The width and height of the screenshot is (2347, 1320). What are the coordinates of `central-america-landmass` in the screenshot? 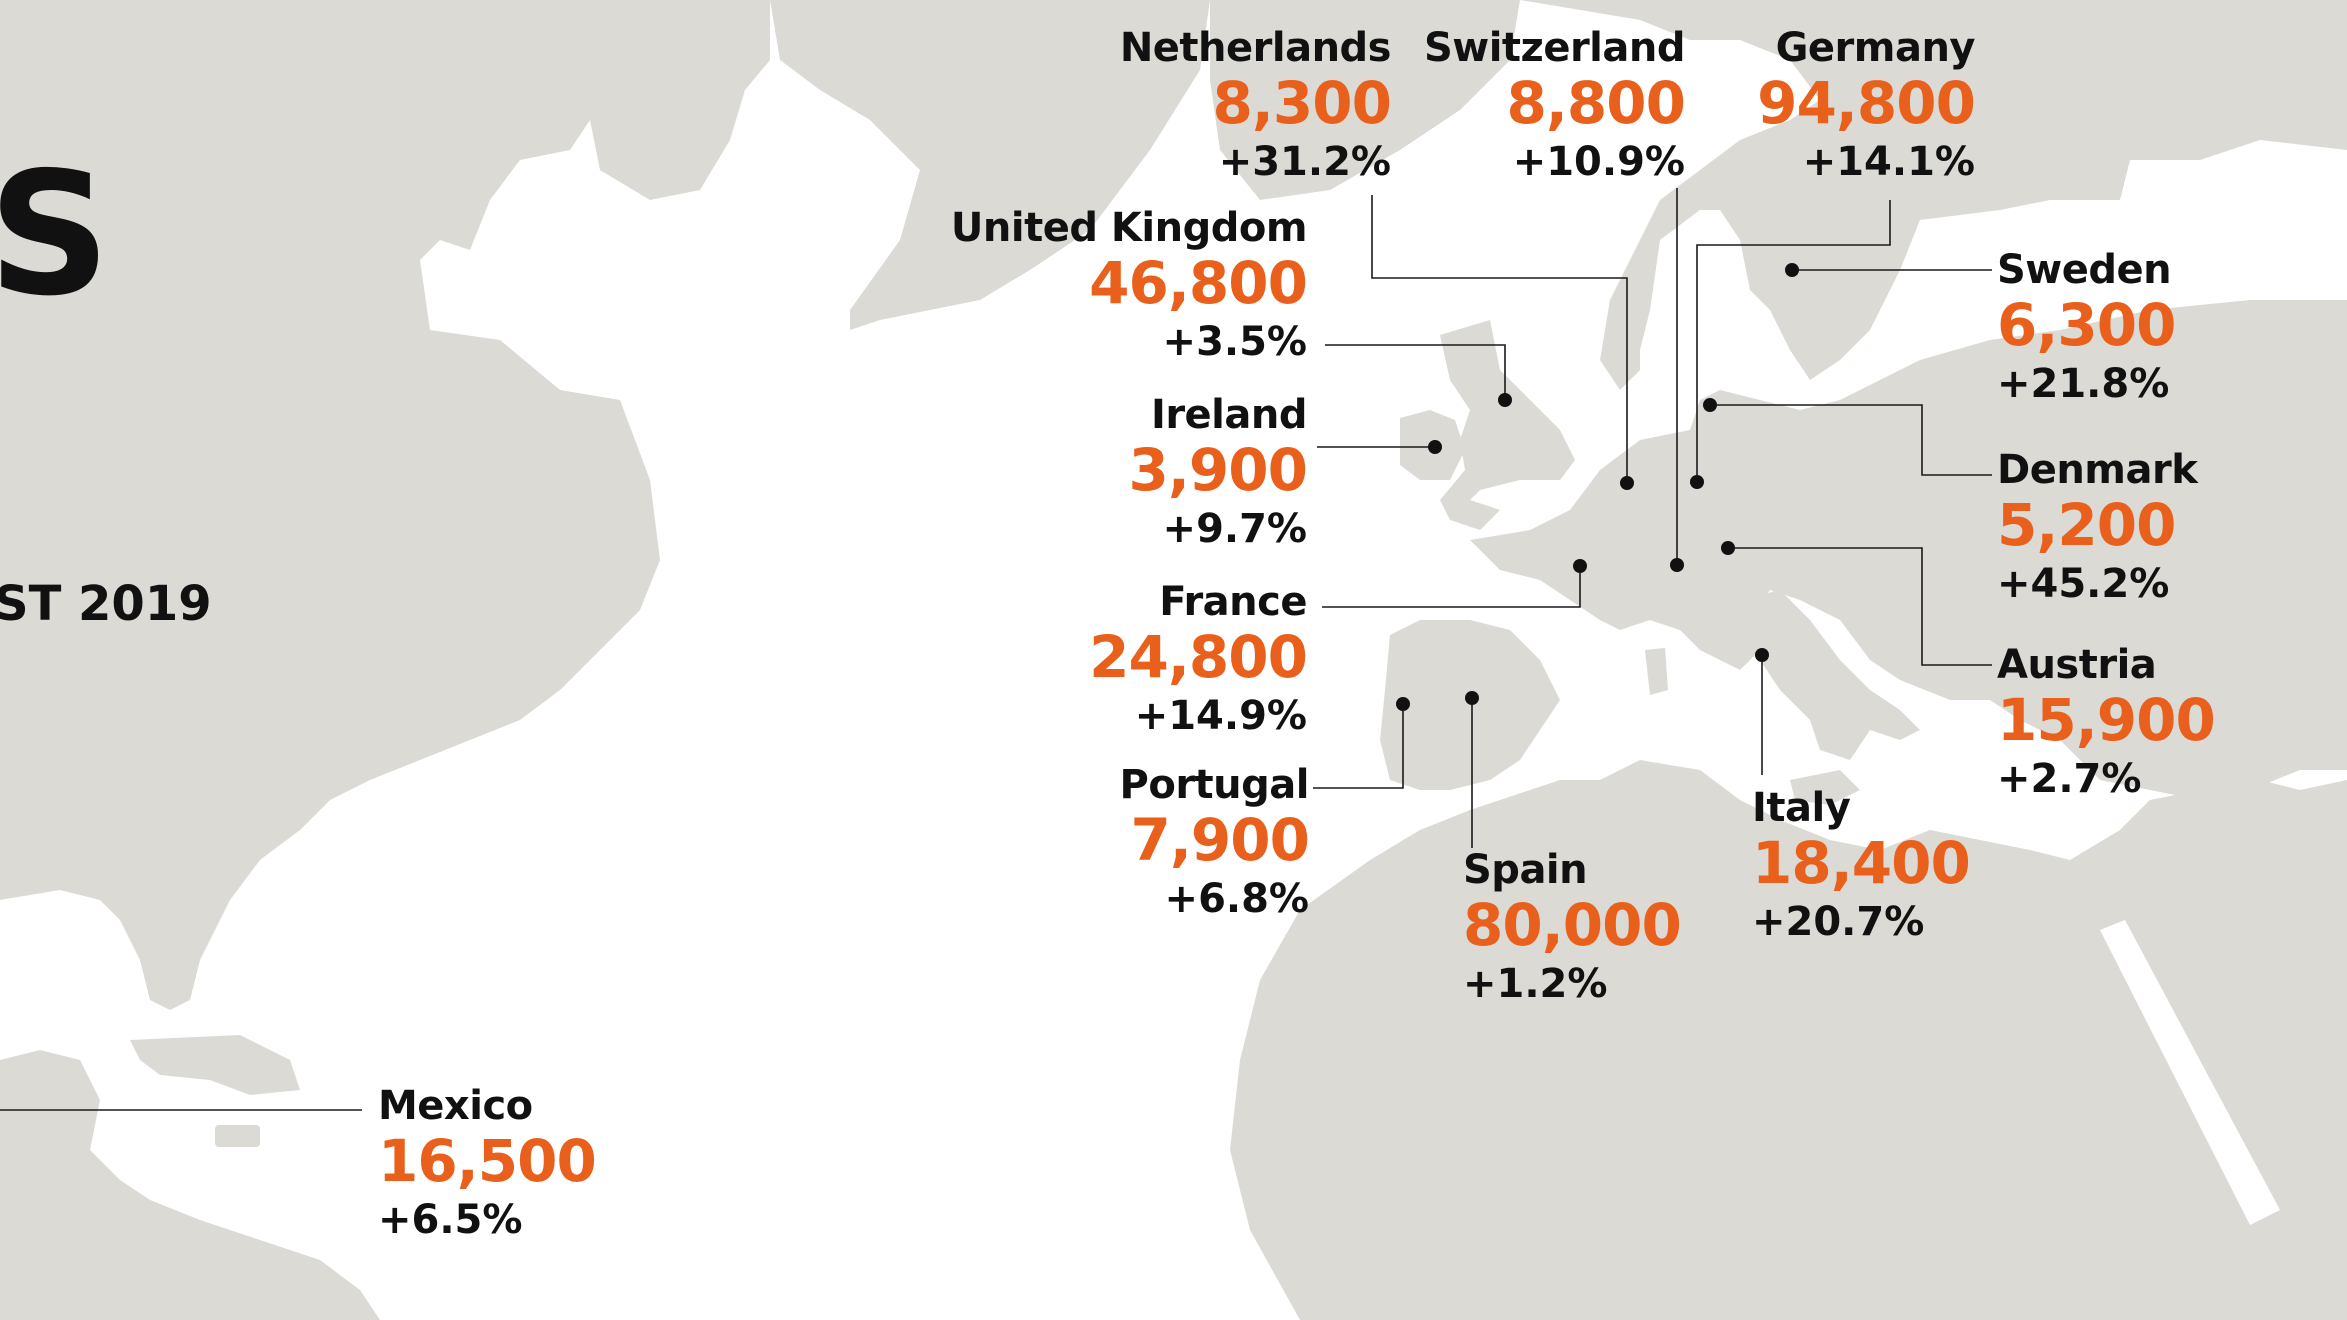 It's located at (190, 1185).